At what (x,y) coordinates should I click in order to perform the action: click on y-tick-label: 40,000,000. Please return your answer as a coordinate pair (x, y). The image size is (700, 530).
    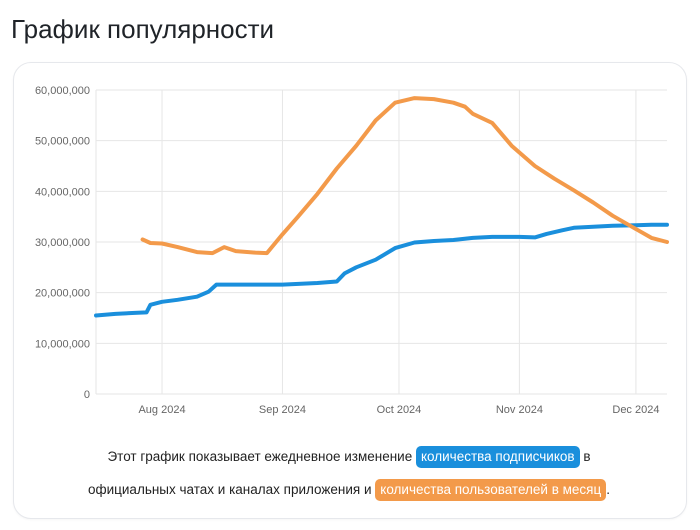
    Looking at the image, I should click on (62, 192).